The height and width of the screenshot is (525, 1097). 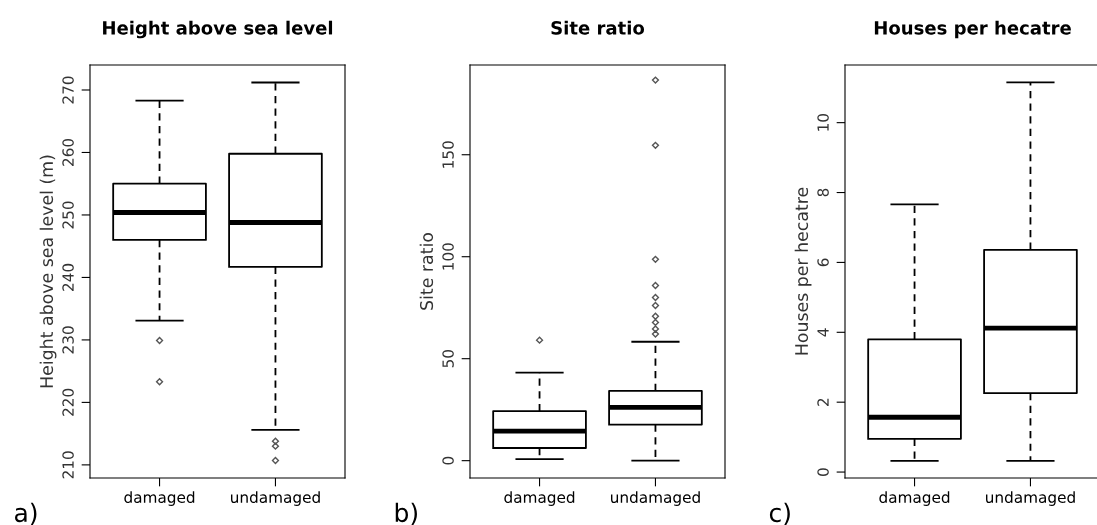 I want to click on y-tick-label: 230, so click(x=68, y=340).